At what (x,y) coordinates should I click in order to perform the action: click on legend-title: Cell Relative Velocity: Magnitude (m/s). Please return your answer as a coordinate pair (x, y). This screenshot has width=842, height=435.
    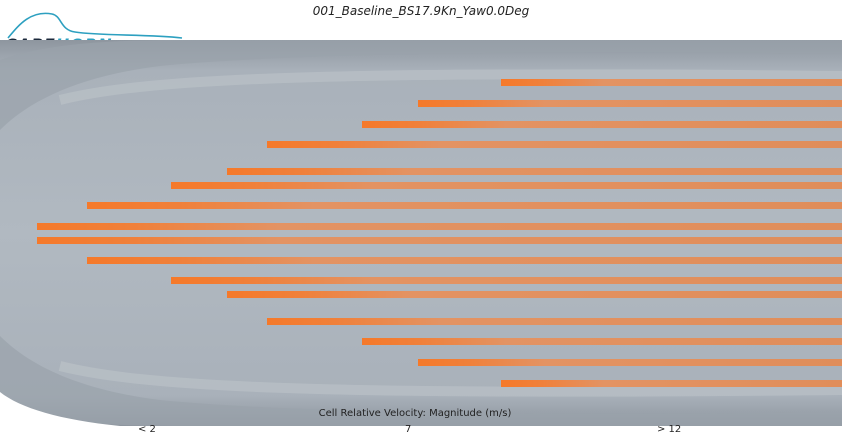
    Looking at the image, I should click on (415, 413).